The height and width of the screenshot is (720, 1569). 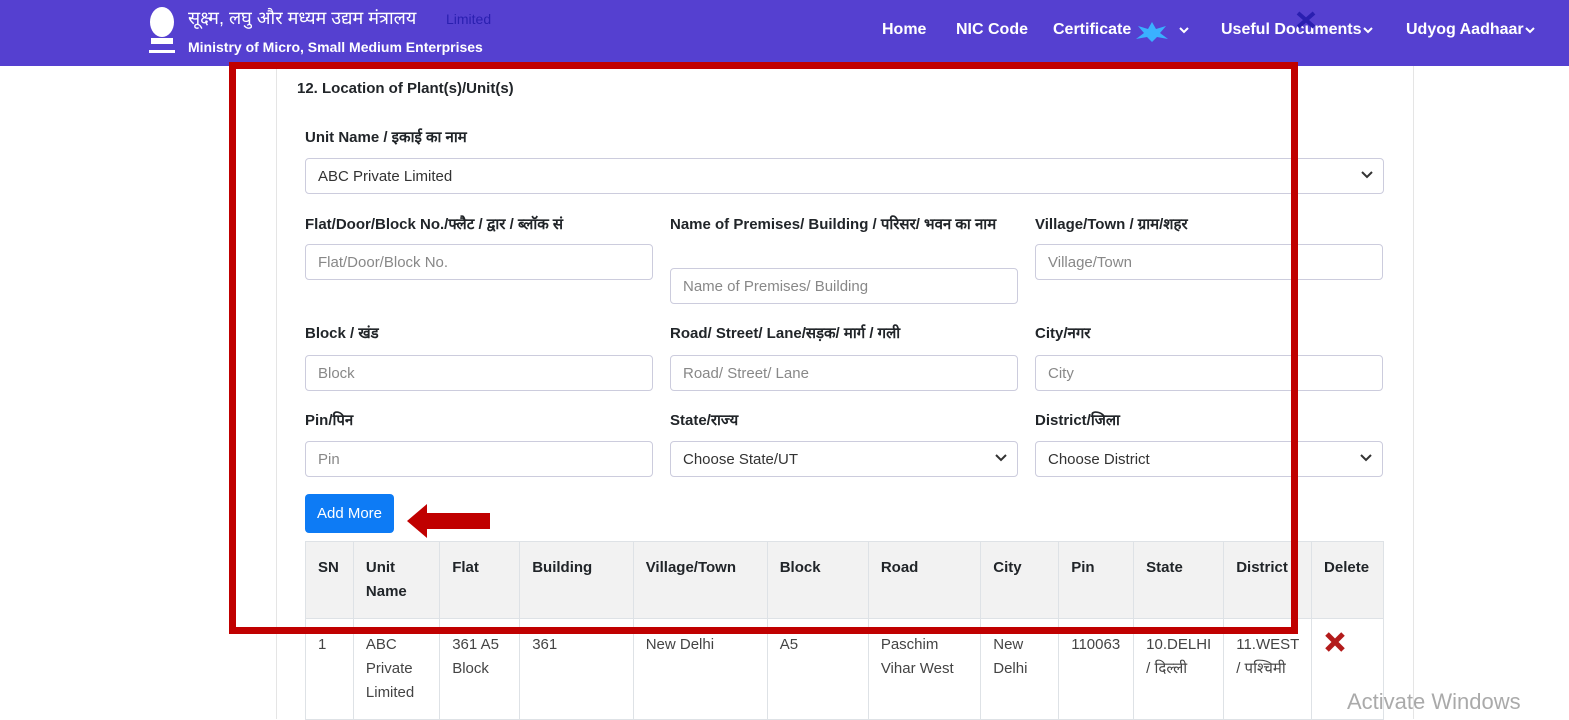 I want to click on text-input: Village/Town, so click(x=1209, y=262).